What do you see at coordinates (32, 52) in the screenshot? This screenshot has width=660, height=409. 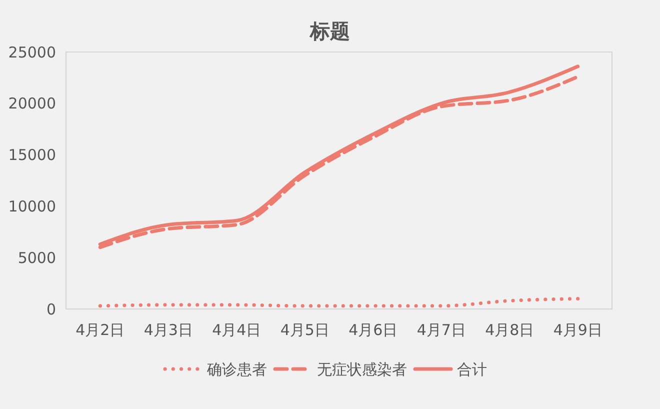 I see `y-tick-label: 25000` at bounding box center [32, 52].